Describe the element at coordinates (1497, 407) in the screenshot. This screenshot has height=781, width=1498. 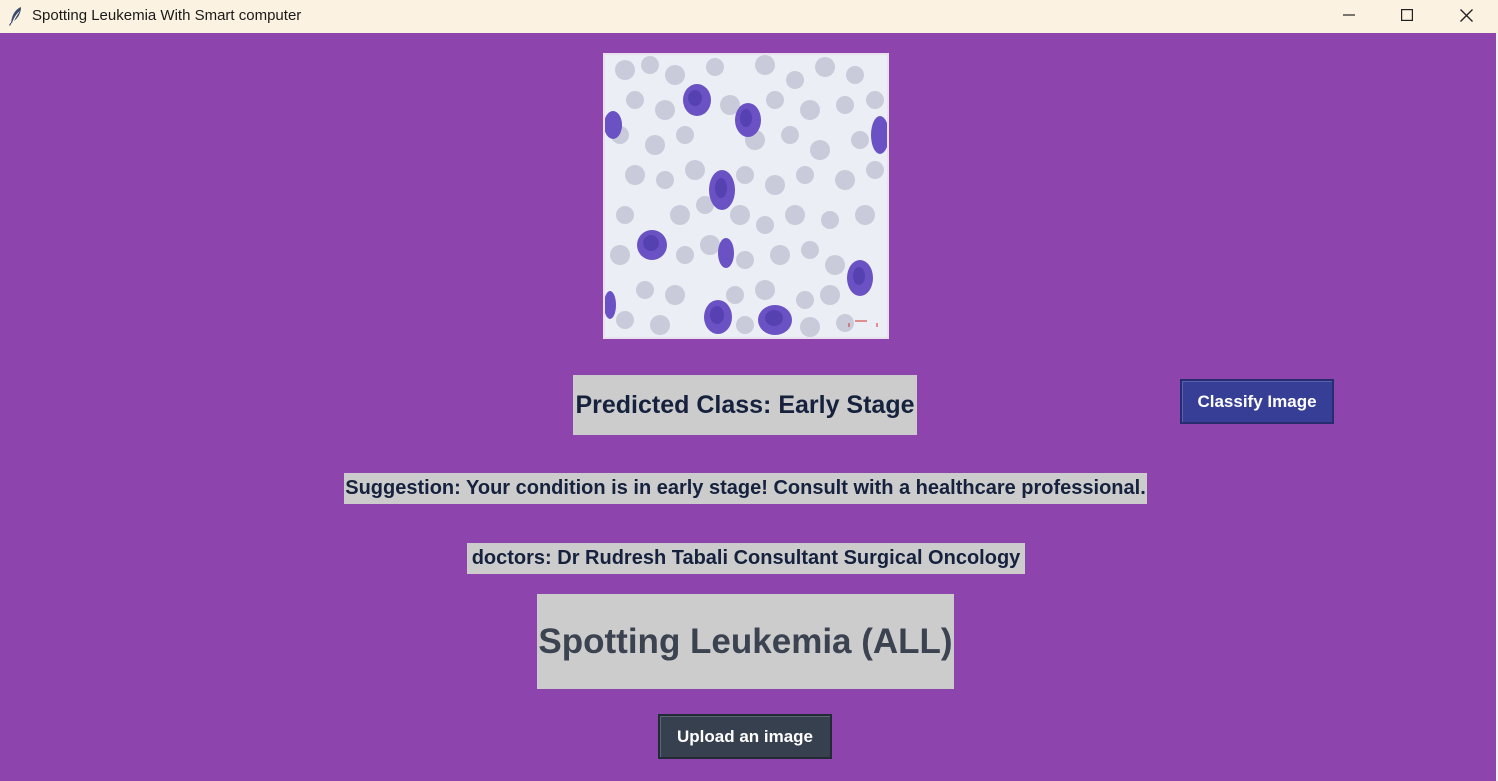
I see `window-edge` at that location.